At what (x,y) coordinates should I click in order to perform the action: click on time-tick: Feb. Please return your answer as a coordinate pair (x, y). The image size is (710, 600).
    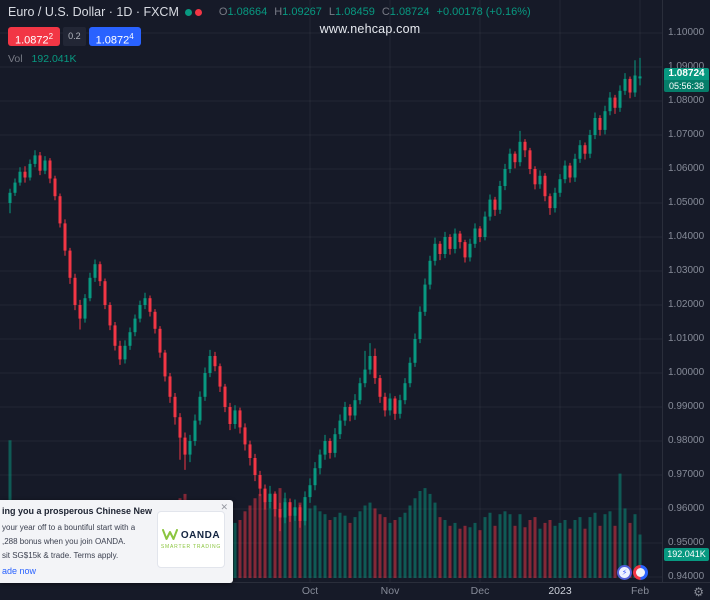
    Looking at the image, I should click on (640, 591).